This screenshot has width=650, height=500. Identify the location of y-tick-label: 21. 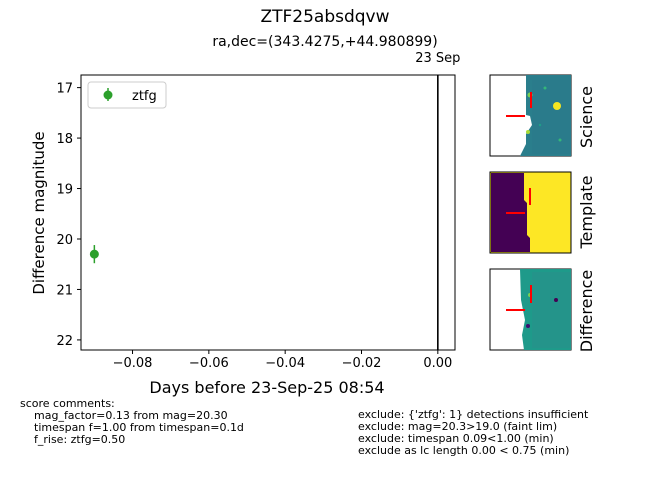
(64, 290).